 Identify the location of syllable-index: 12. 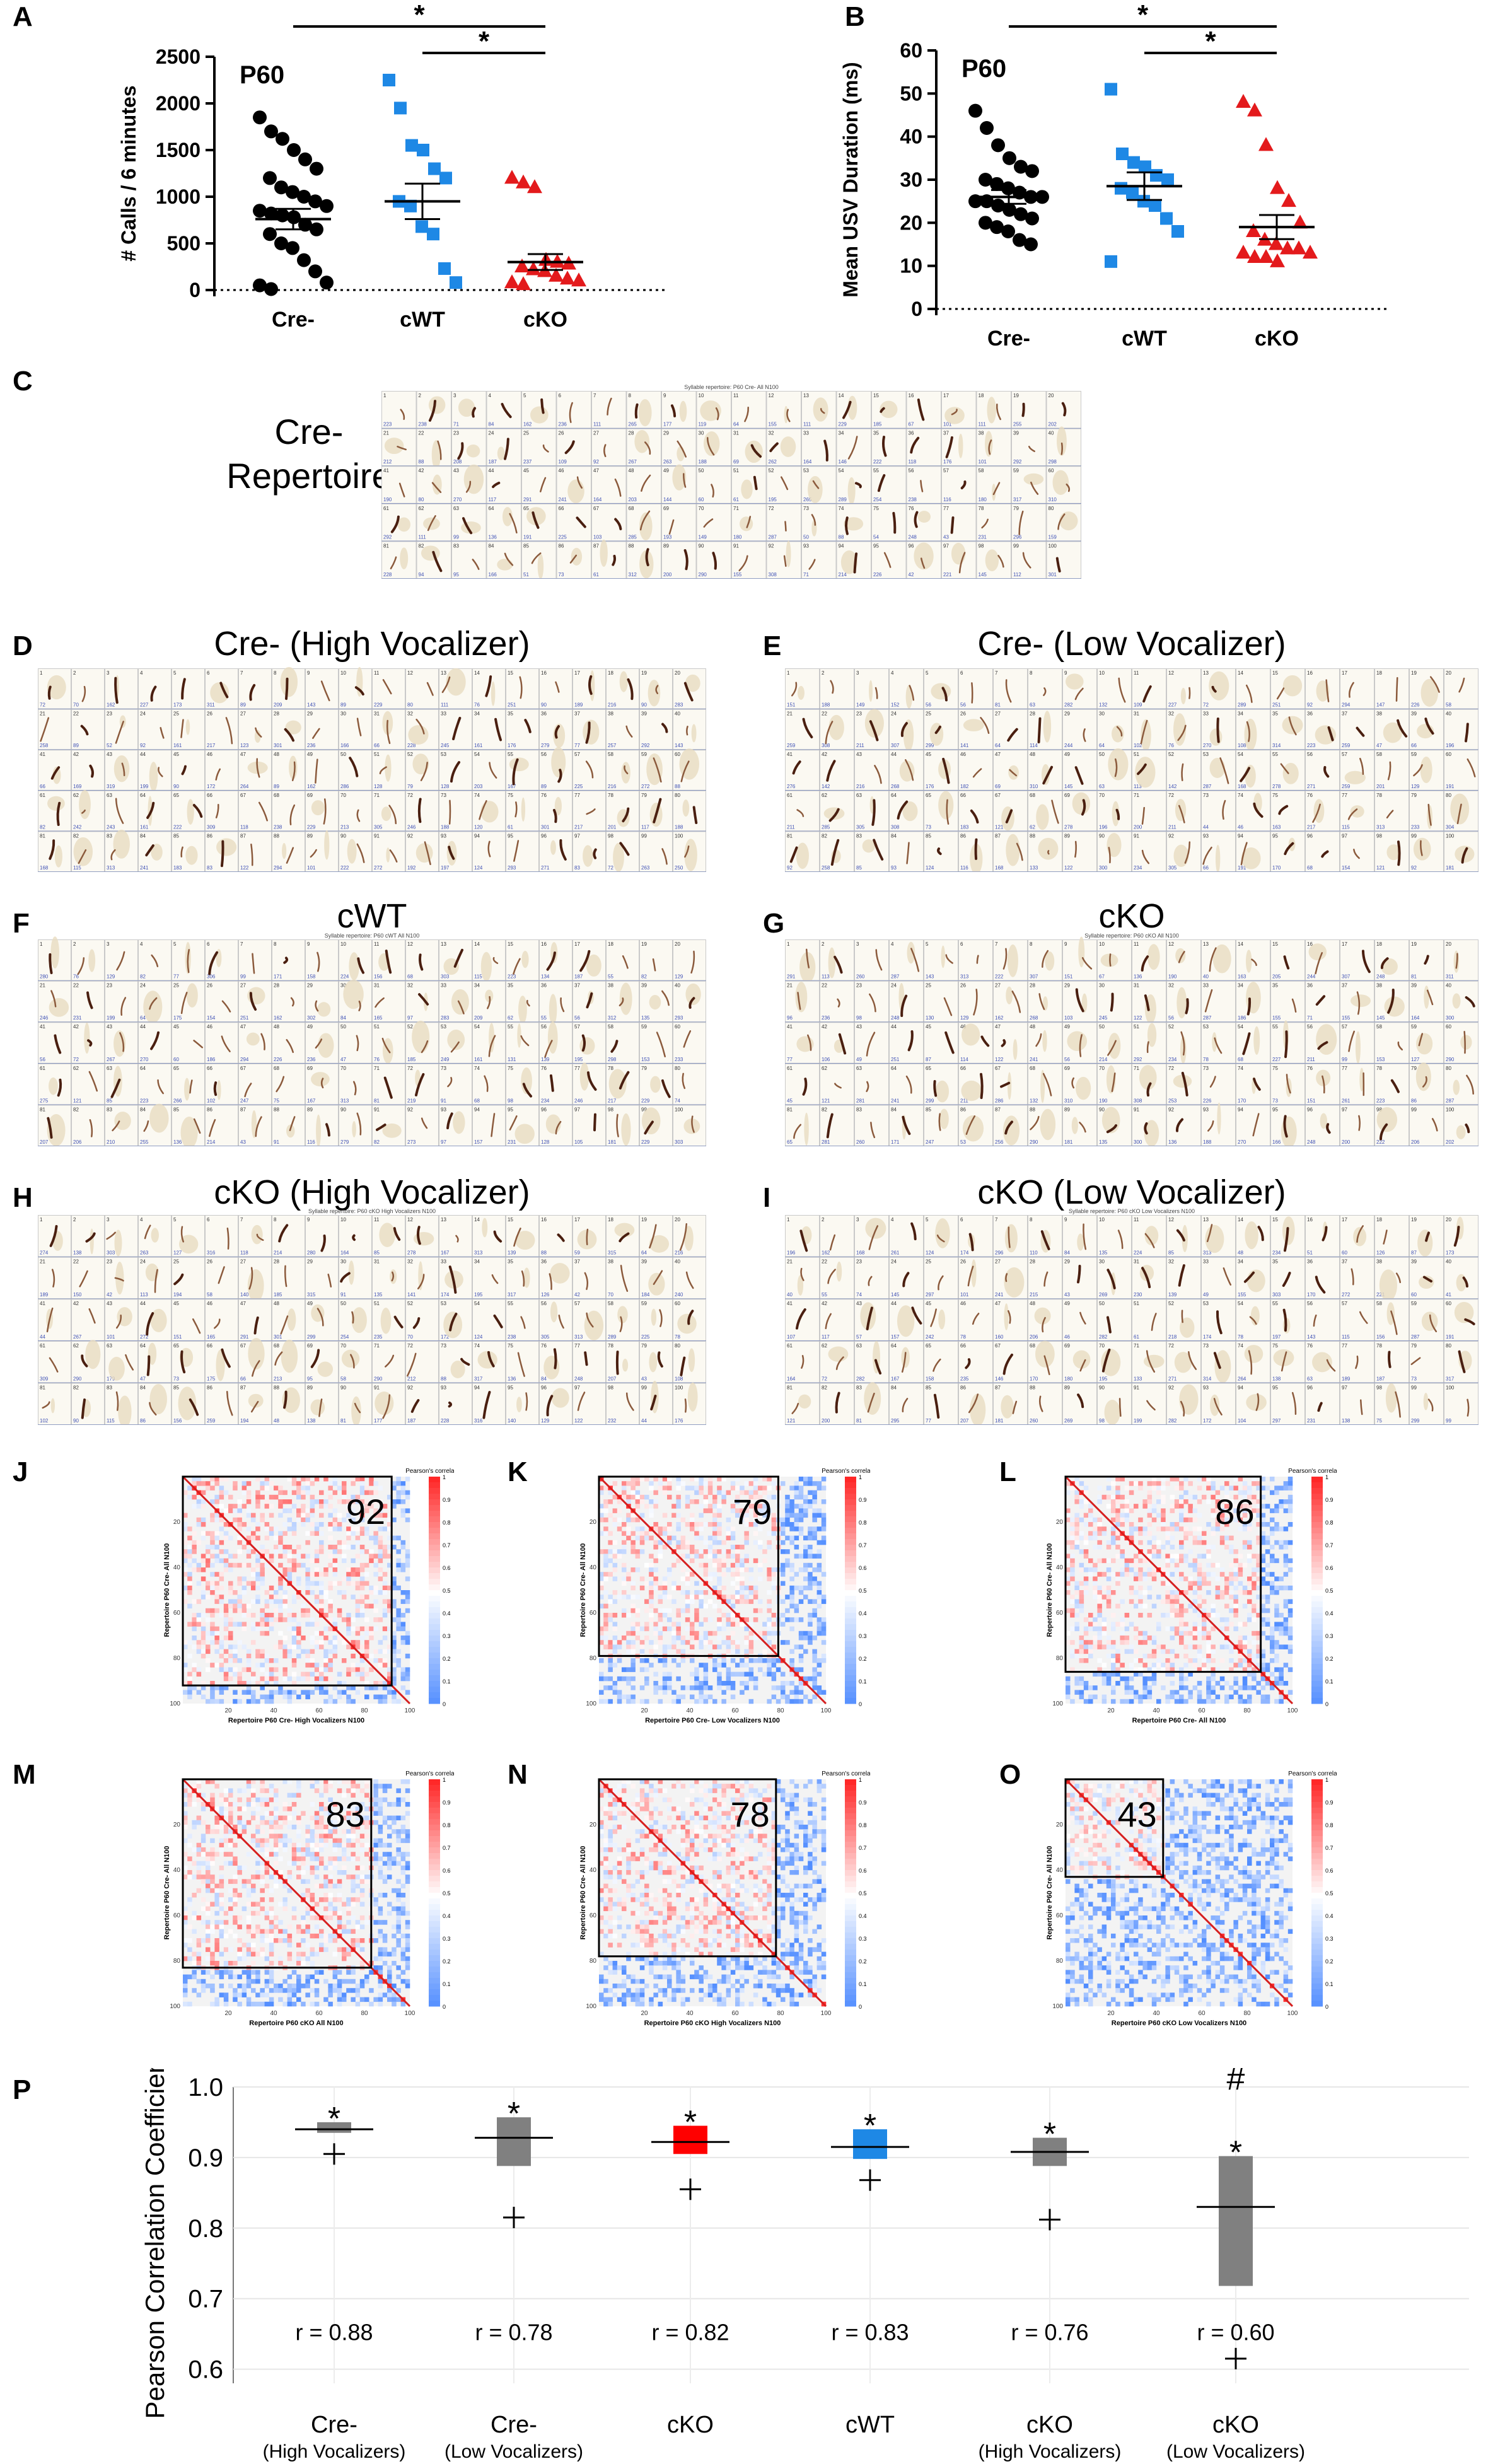
(410, 1220).